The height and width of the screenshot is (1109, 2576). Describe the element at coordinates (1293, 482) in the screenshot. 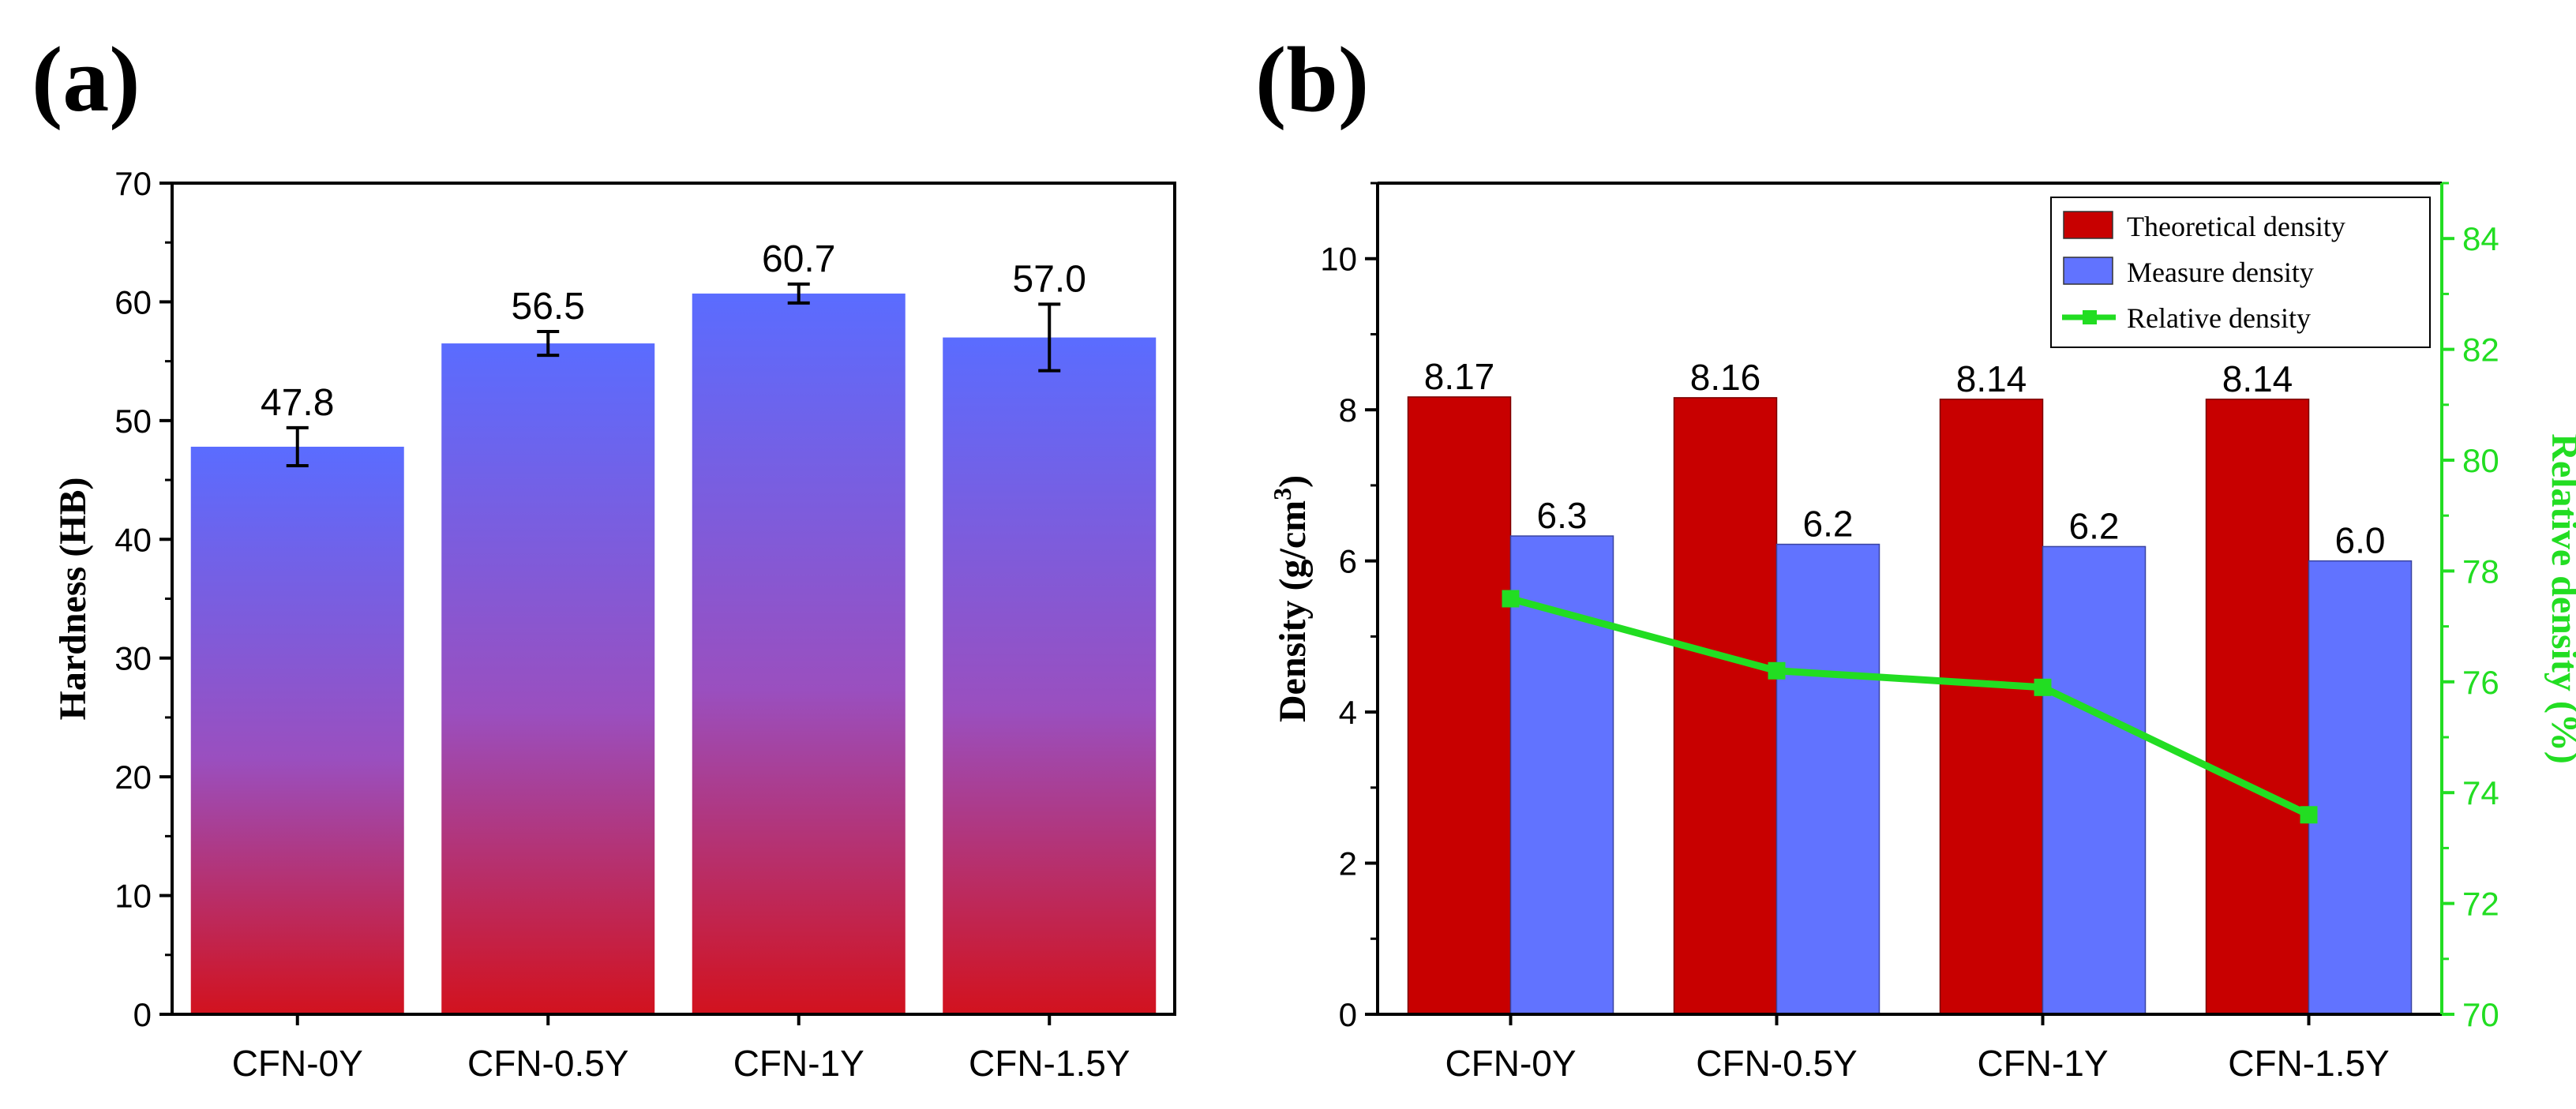

I see `y-axis-label-end: )` at that location.